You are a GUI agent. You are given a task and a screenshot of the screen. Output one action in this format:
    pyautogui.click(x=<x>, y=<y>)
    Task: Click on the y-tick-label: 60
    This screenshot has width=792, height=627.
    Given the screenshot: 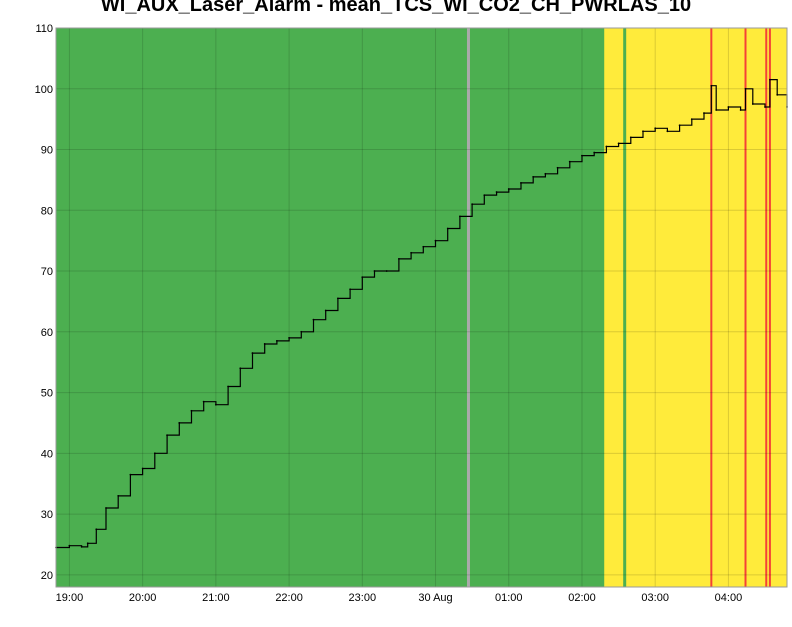 What is the action you would take?
    pyautogui.click(x=47, y=333)
    